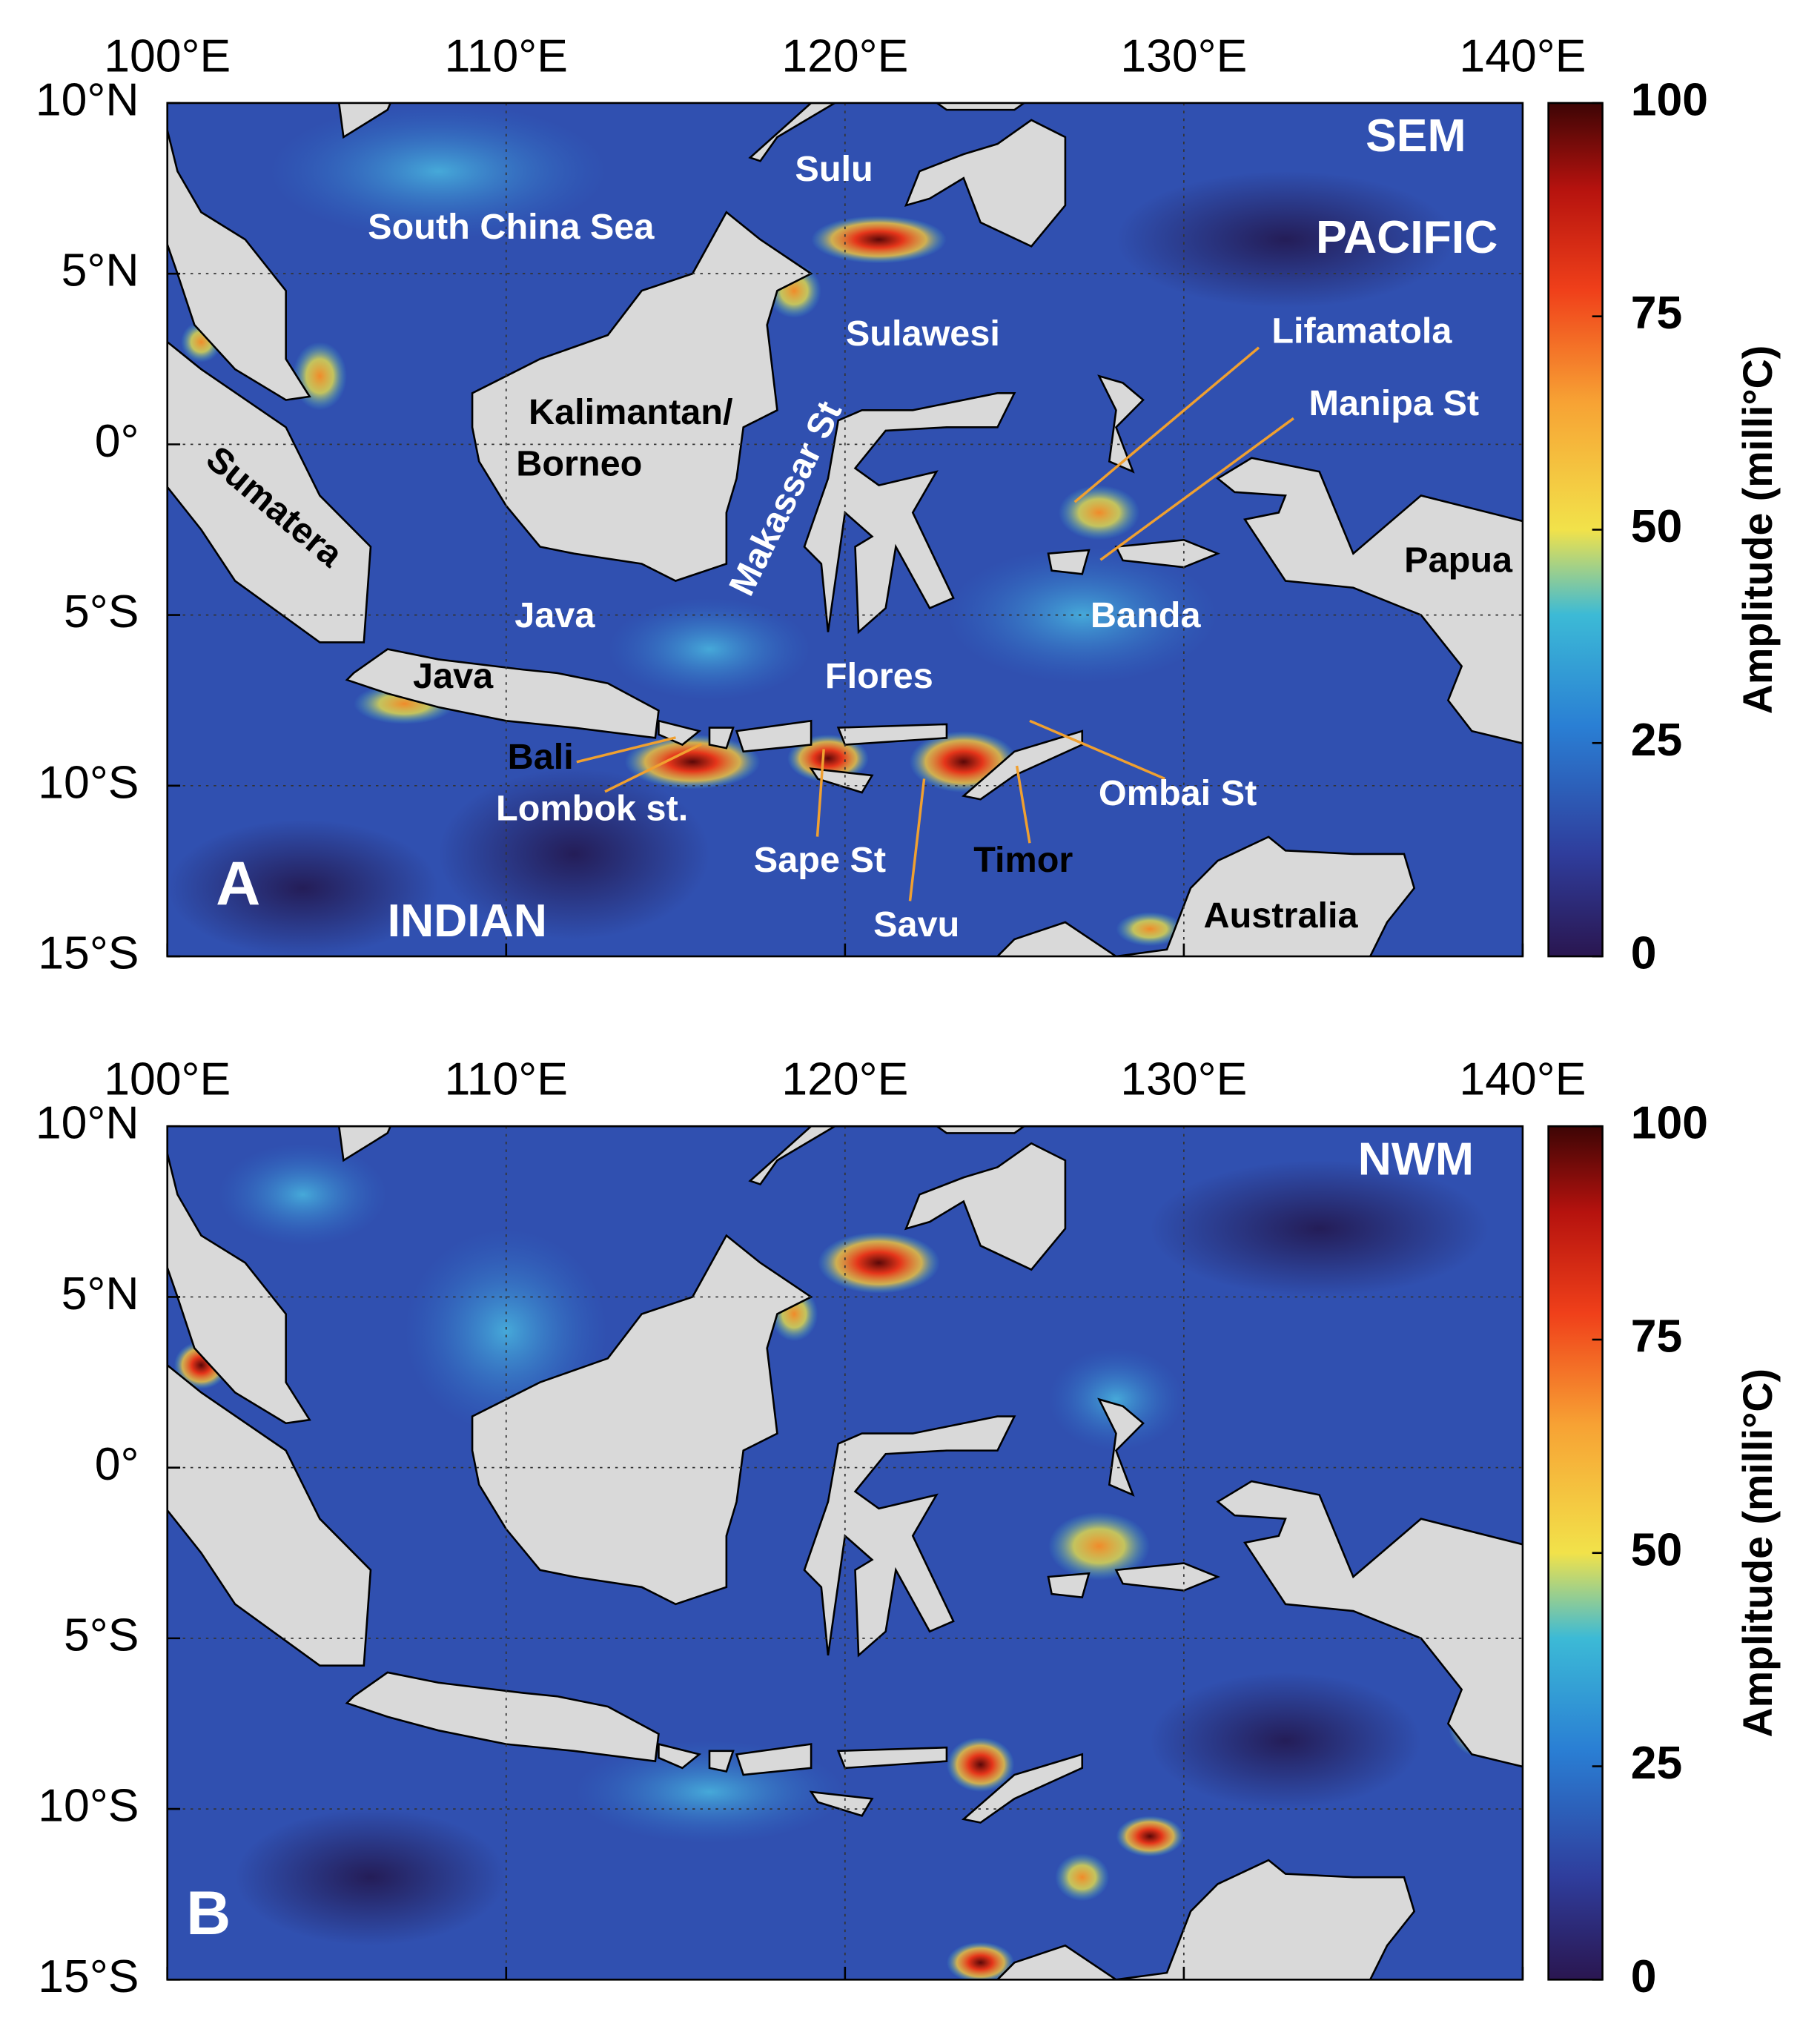 This screenshot has height=2035, width=1820. I want to click on place-label: Ombai St, so click(1178, 793).